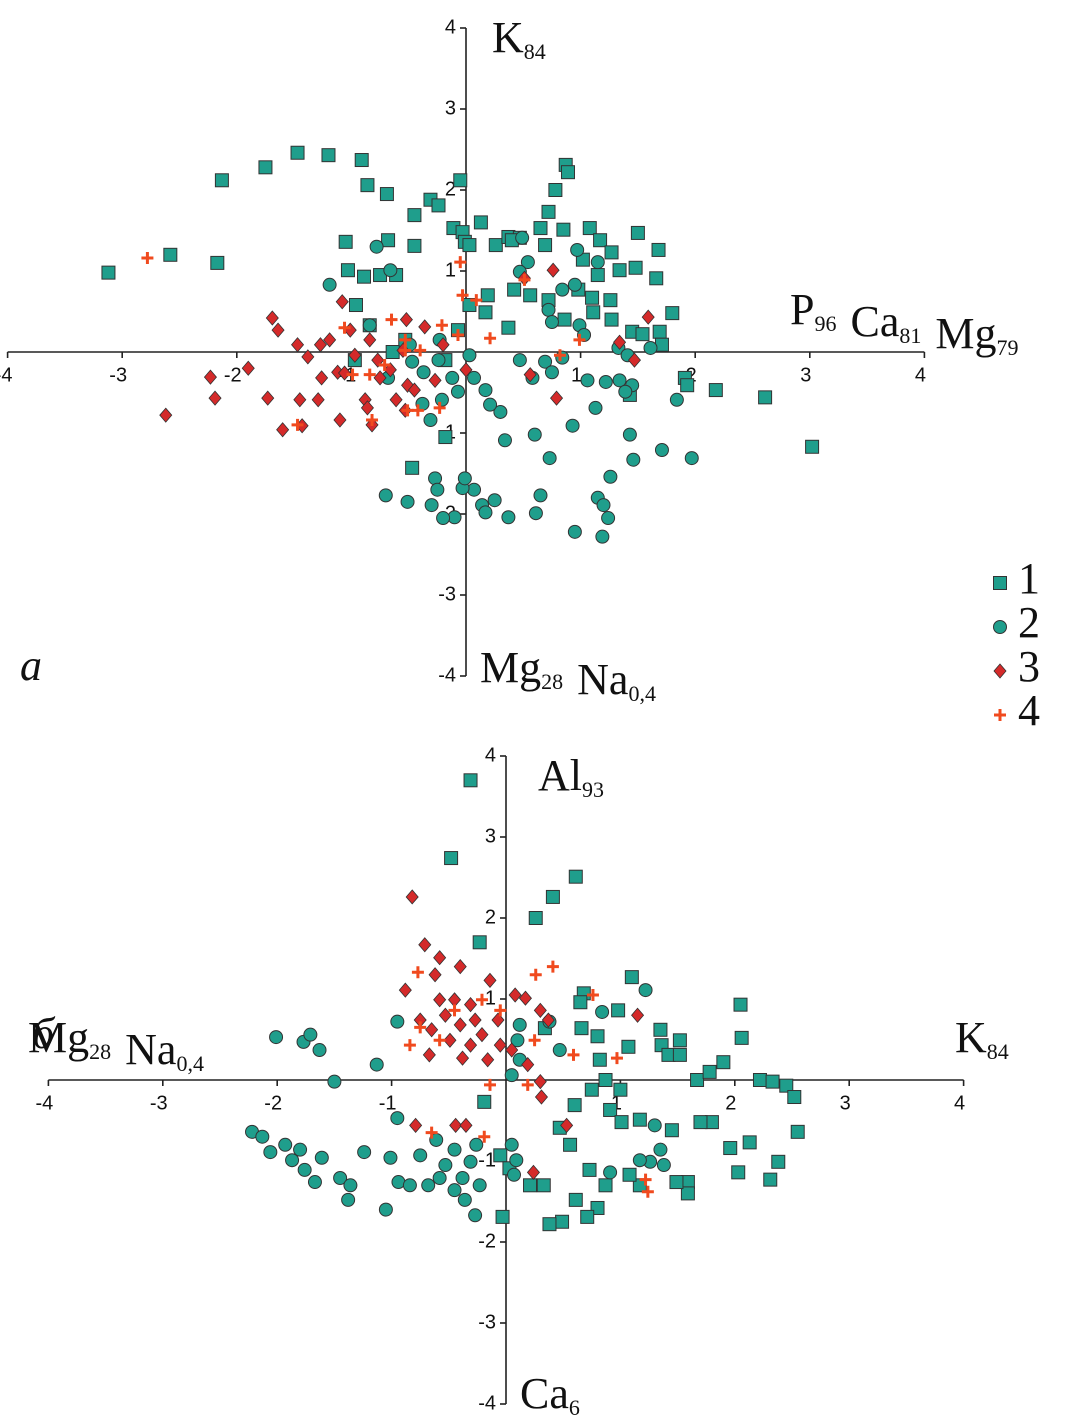 The width and height of the screenshot is (1076, 1420). What do you see at coordinates (1000, 583) in the screenshot?
I see `legend-marker` at bounding box center [1000, 583].